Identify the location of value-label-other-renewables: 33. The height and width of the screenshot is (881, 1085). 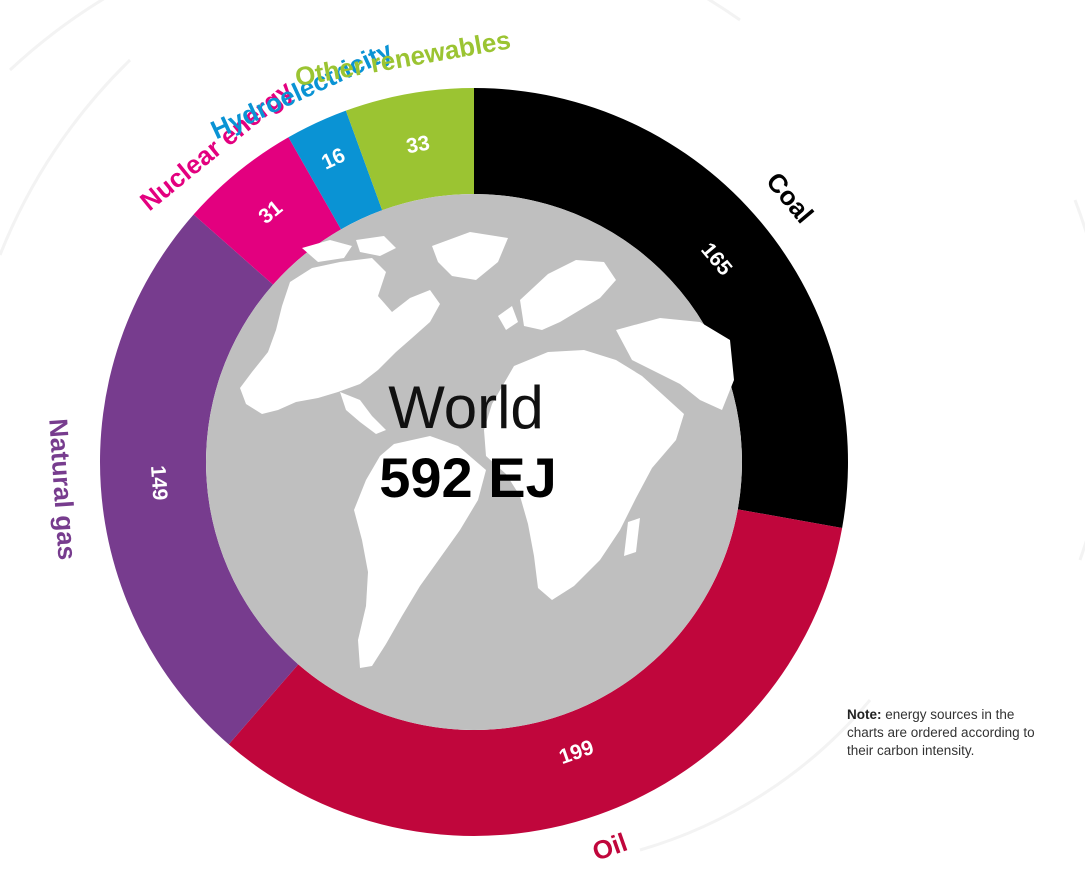
(417, 145).